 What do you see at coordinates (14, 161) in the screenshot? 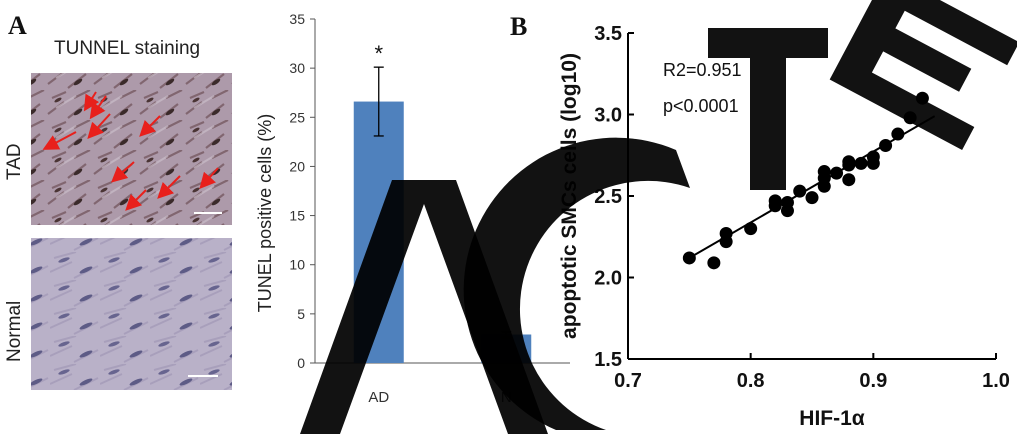
I see `row-label-tad: TAD` at bounding box center [14, 161].